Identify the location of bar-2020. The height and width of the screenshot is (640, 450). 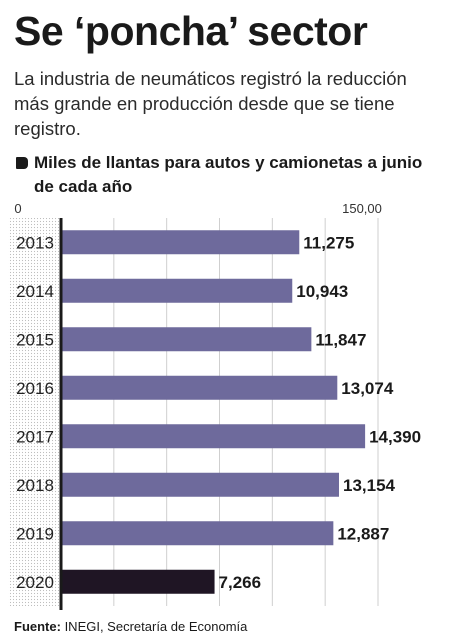
(138, 581).